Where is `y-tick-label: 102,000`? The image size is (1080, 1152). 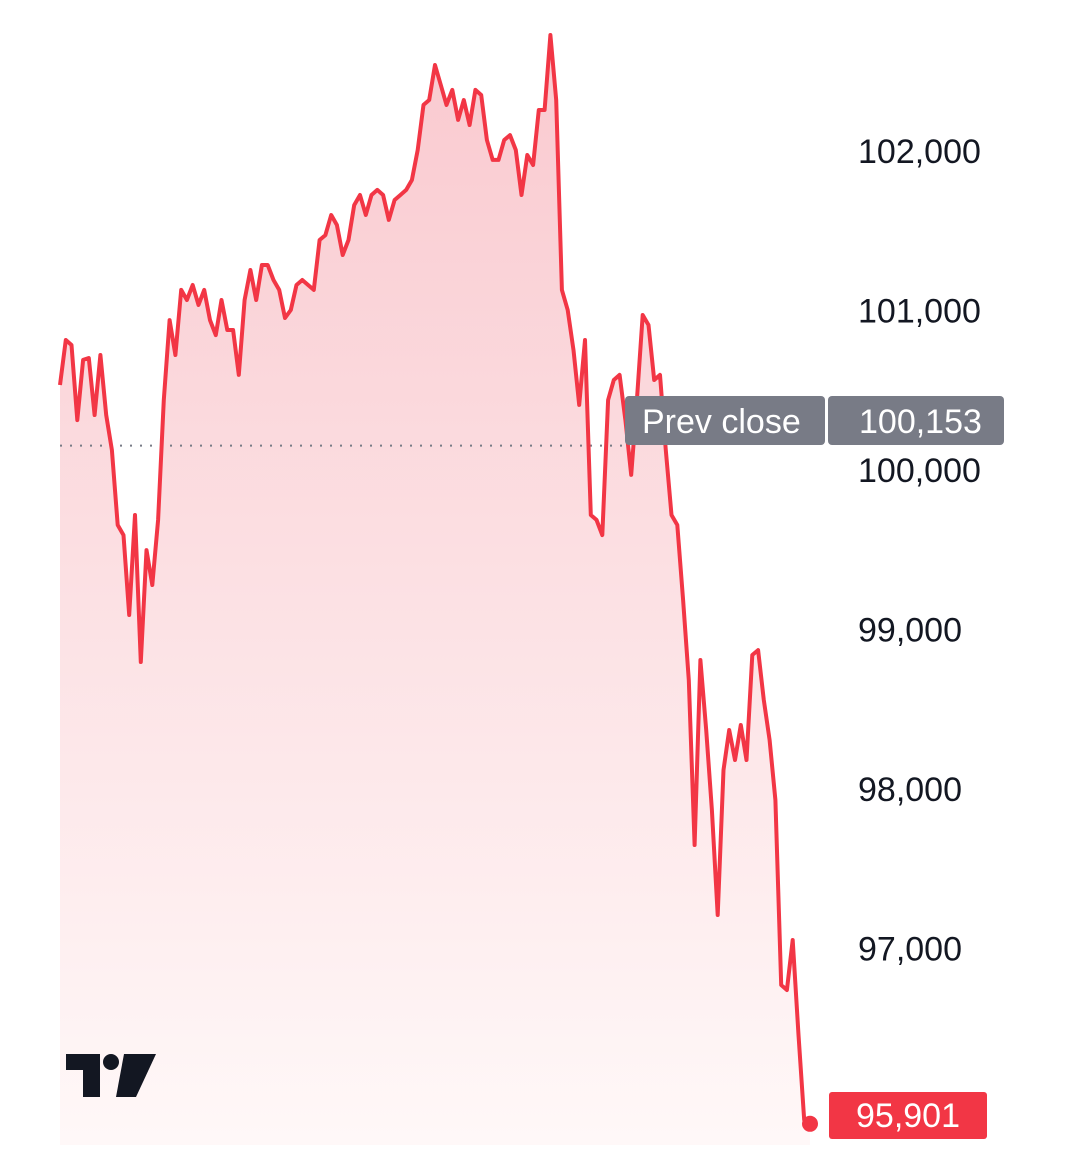
y-tick-label: 102,000 is located at coordinates (919, 152).